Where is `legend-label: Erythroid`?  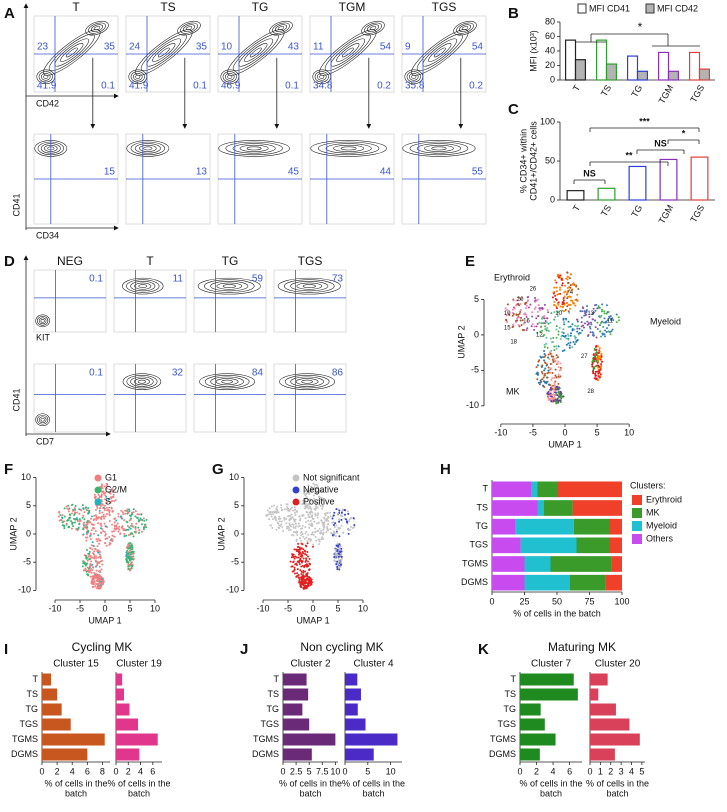
legend-label: Erythroid is located at coordinates (664, 499).